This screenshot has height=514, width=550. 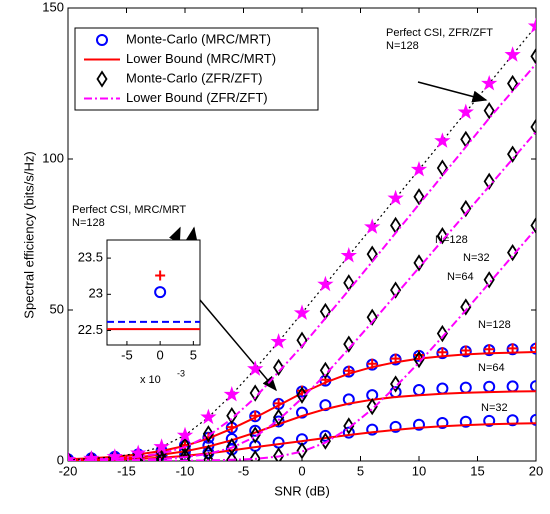 I want to click on inset-y-tick-label: 23, so click(x=96, y=293).